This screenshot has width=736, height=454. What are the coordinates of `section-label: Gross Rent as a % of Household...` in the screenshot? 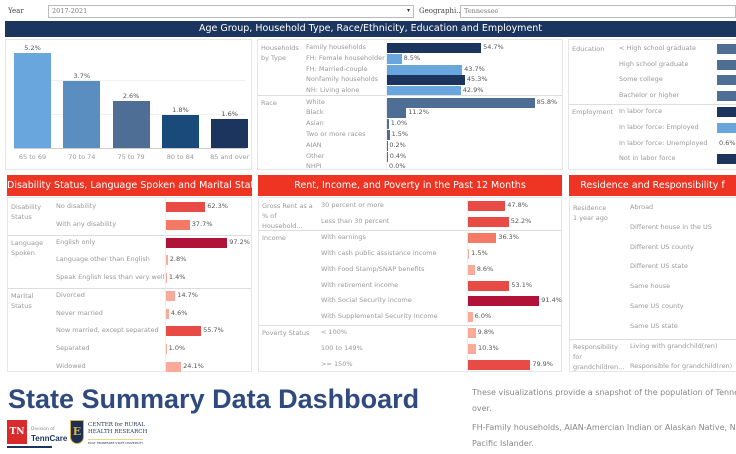 It's located at (287, 216).